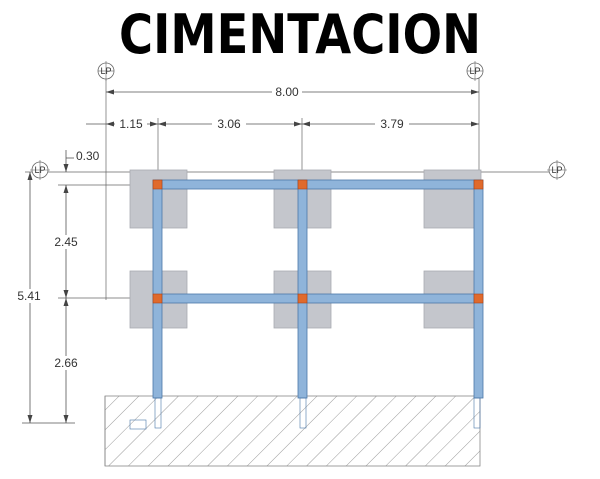 The image size is (600, 479). Describe the element at coordinates (318, 241) in the screenshot. I see `columns` at that location.